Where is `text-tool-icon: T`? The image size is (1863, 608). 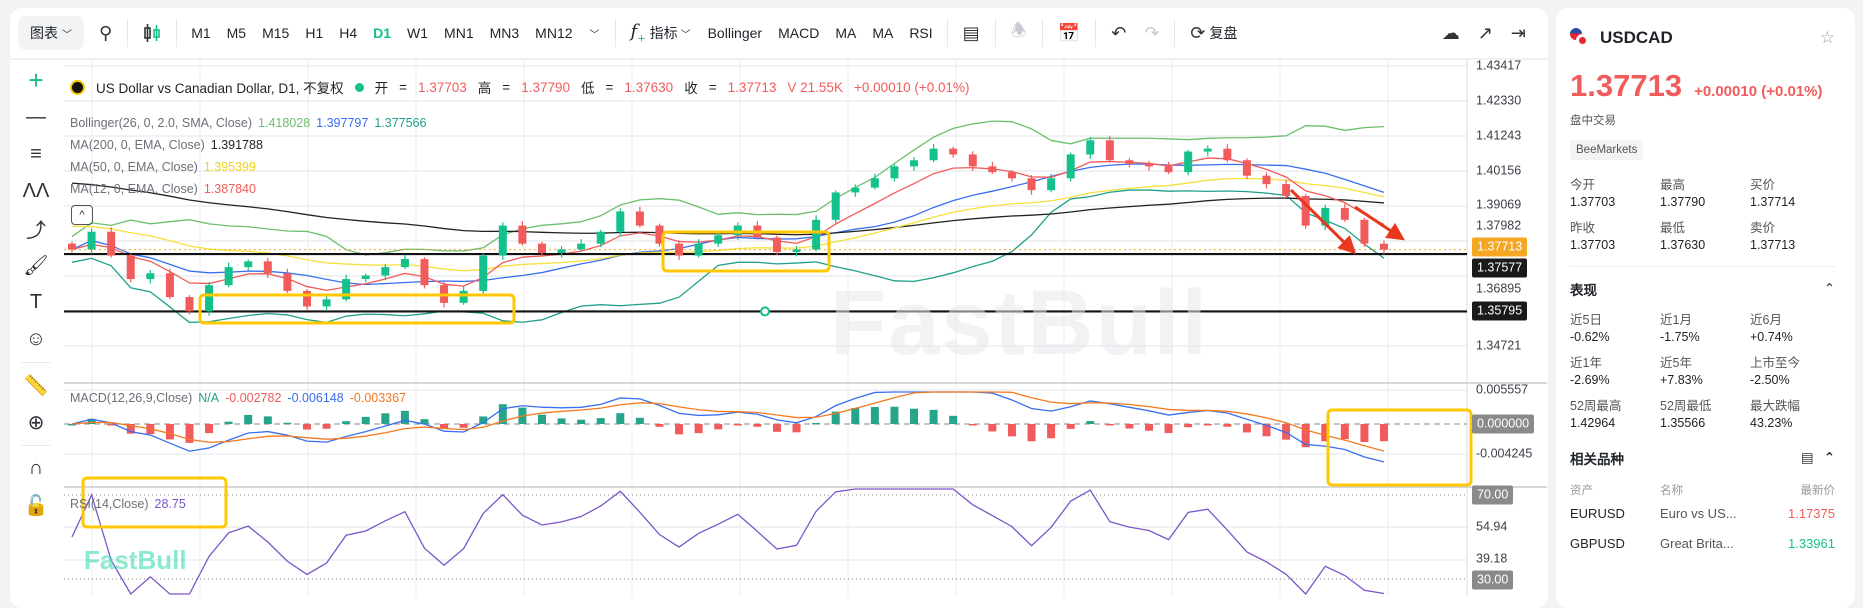
text-tool-icon: T is located at coordinates (36, 302).